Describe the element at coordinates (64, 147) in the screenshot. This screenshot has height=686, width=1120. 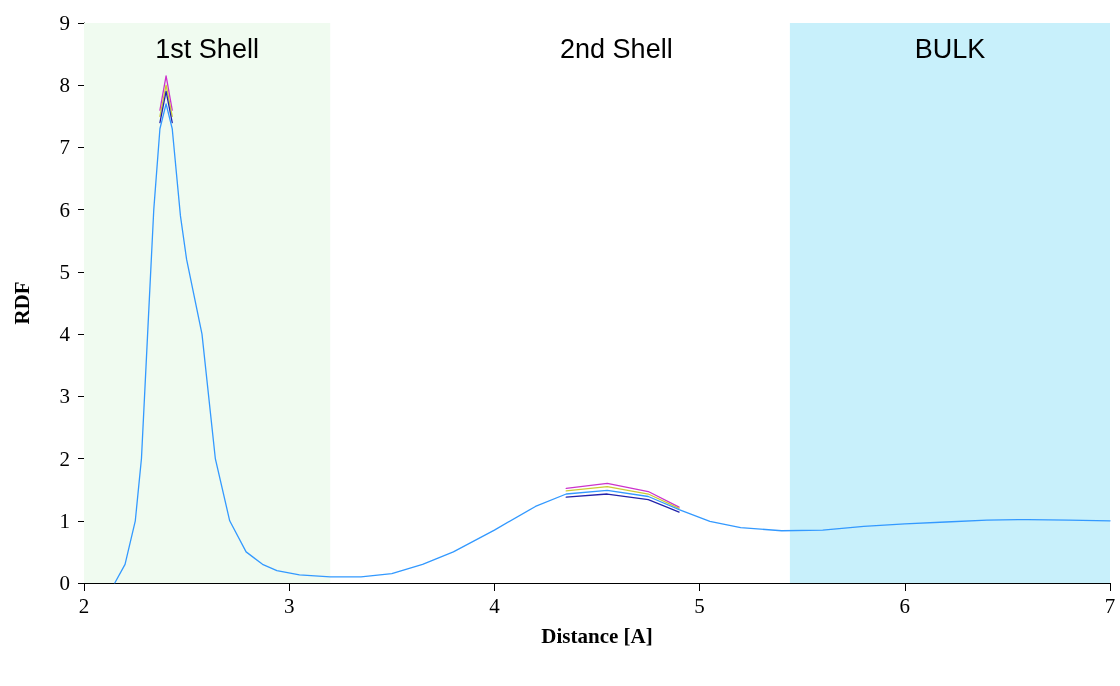
I see `y-tick-label: 7` at that location.